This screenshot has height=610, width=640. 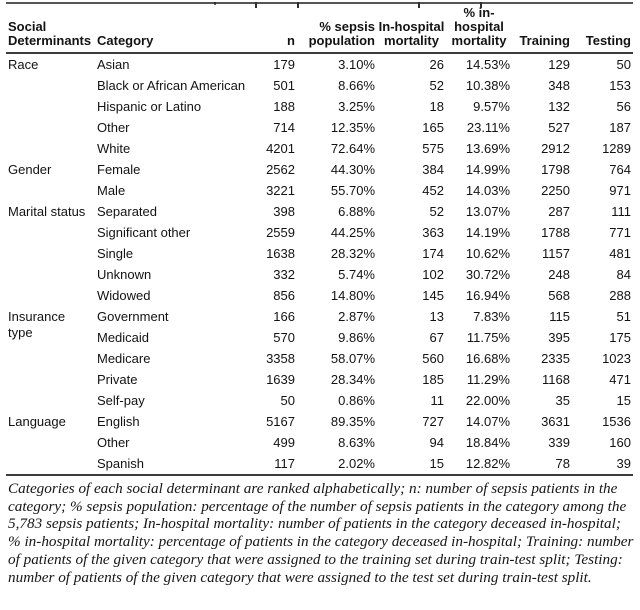 I want to click on cell-category: Significant other, so click(x=144, y=232).